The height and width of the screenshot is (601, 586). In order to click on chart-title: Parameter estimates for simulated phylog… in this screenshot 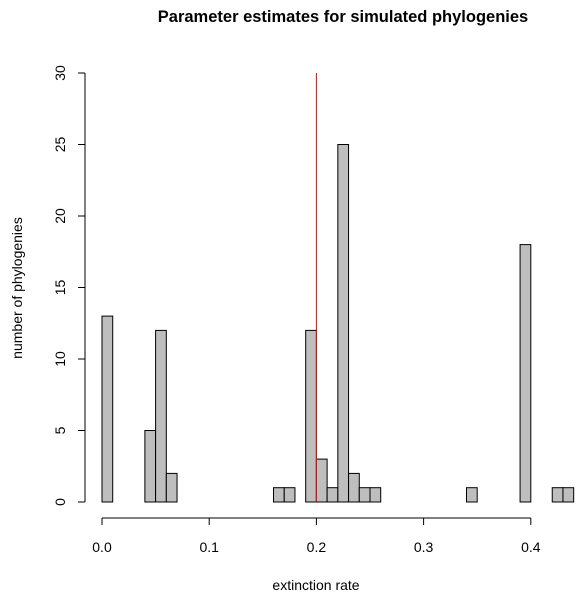, I will do `click(343, 17)`.